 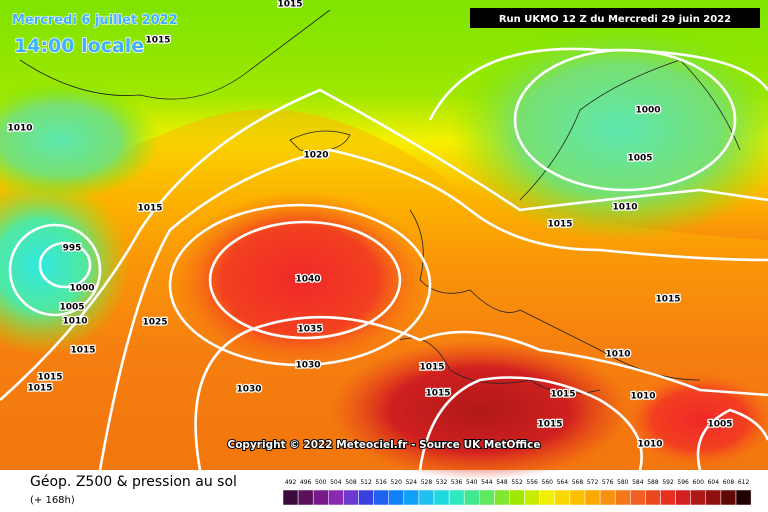 What do you see at coordinates (502, 482) in the screenshot?
I see `legend-label: 548` at bounding box center [502, 482].